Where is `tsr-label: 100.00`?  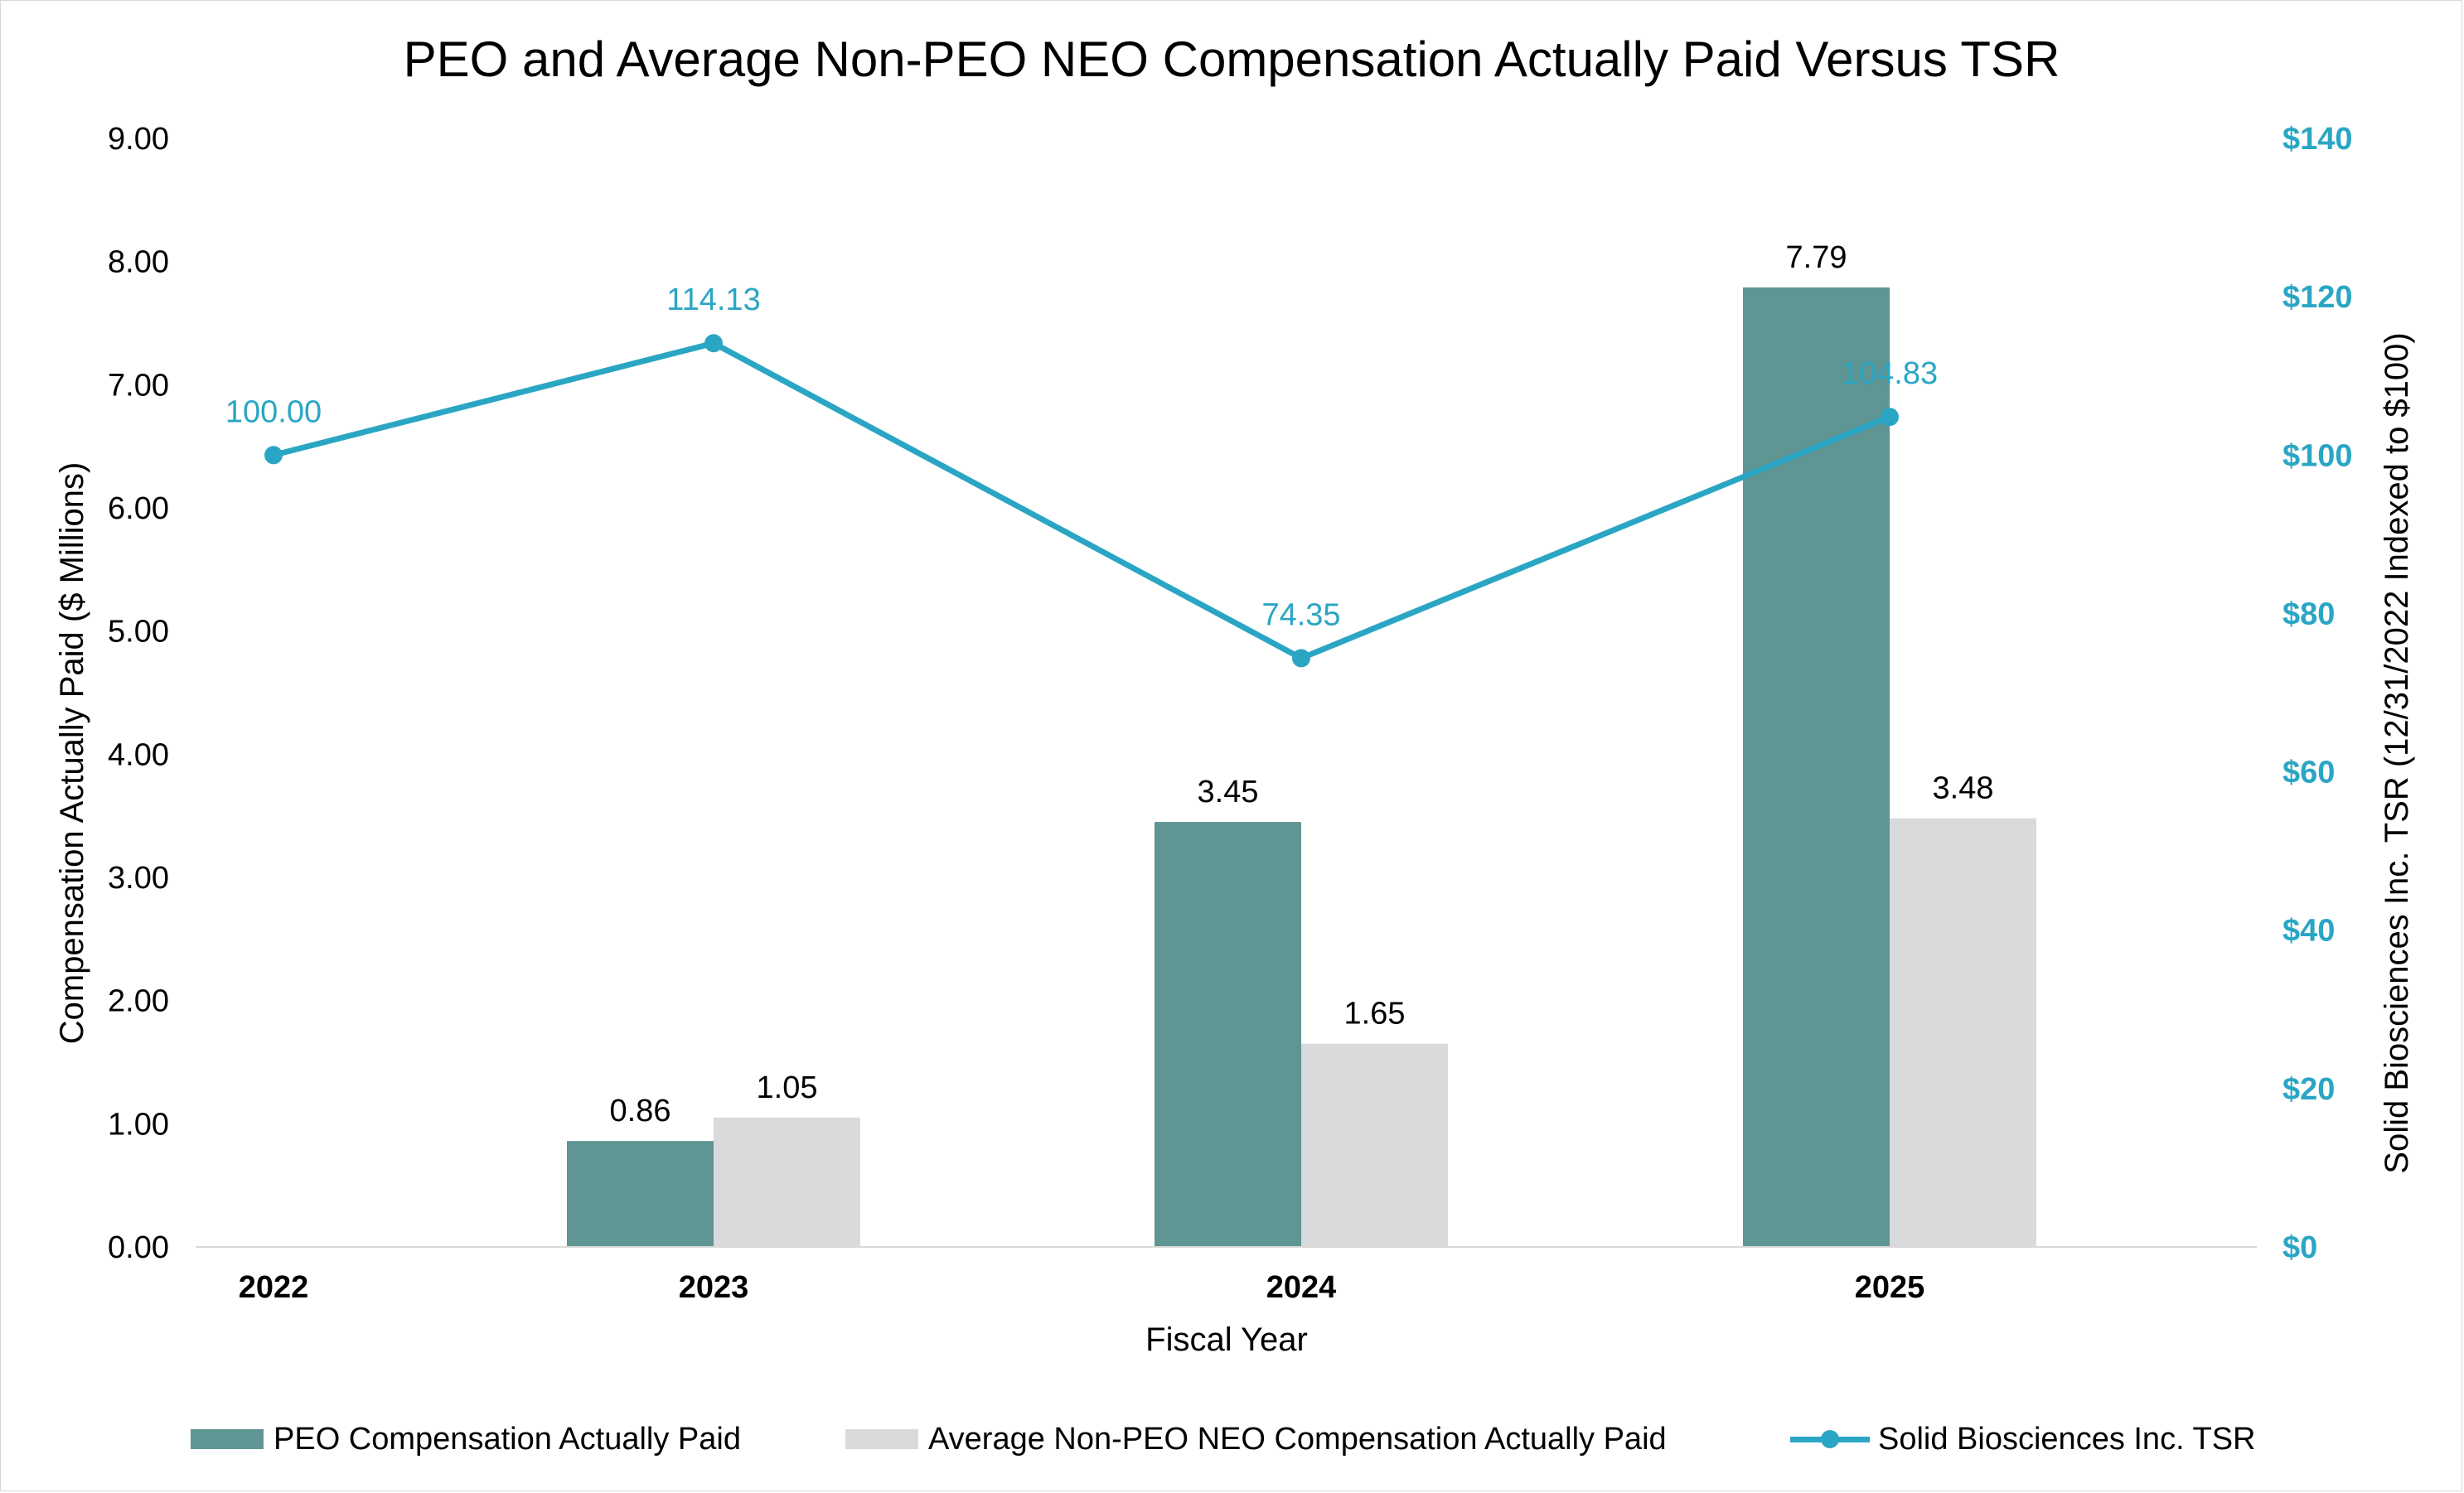 tsr-label: 100.00 is located at coordinates (273, 411).